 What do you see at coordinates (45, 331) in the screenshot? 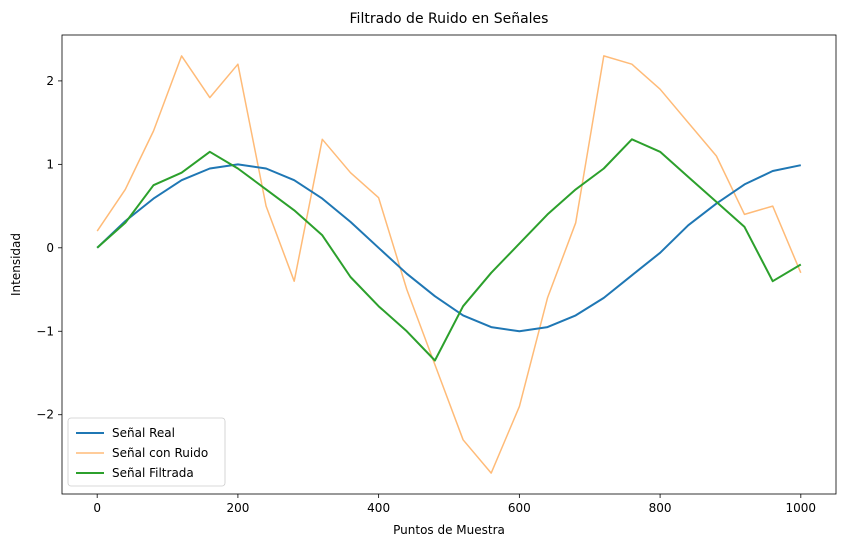
I see `y-tick-label: −1` at bounding box center [45, 331].